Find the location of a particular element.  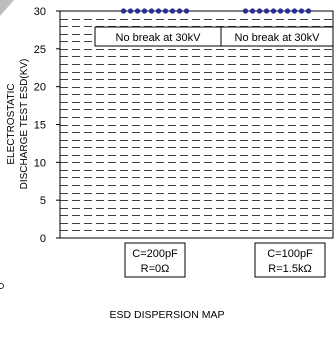

y-tick-label: 5 is located at coordinates (43, 201).